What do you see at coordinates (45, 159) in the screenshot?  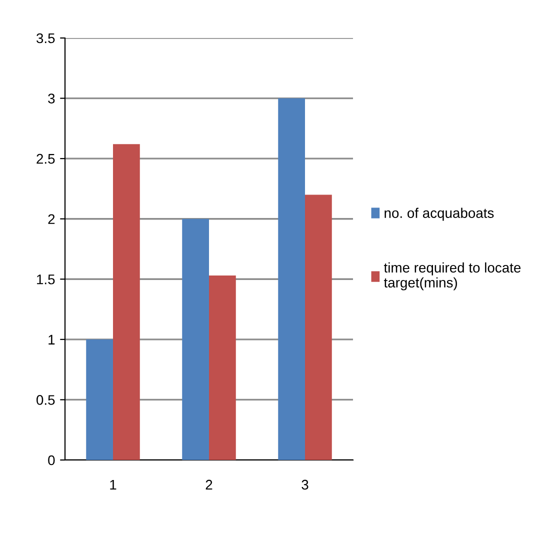 I see `y-tick-label: 2.5` at bounding box center [45, 159].